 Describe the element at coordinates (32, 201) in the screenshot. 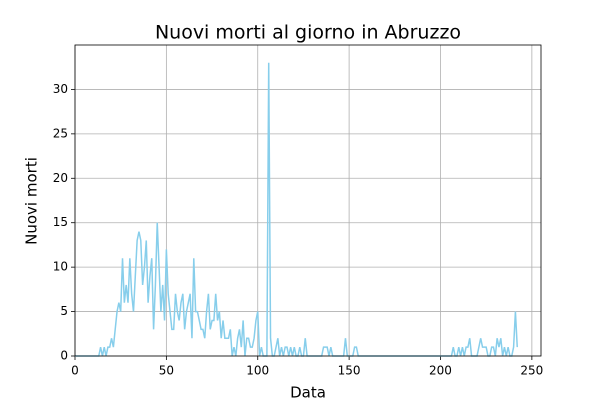

I see `y-axis-label: Nuovi morti` at that location.